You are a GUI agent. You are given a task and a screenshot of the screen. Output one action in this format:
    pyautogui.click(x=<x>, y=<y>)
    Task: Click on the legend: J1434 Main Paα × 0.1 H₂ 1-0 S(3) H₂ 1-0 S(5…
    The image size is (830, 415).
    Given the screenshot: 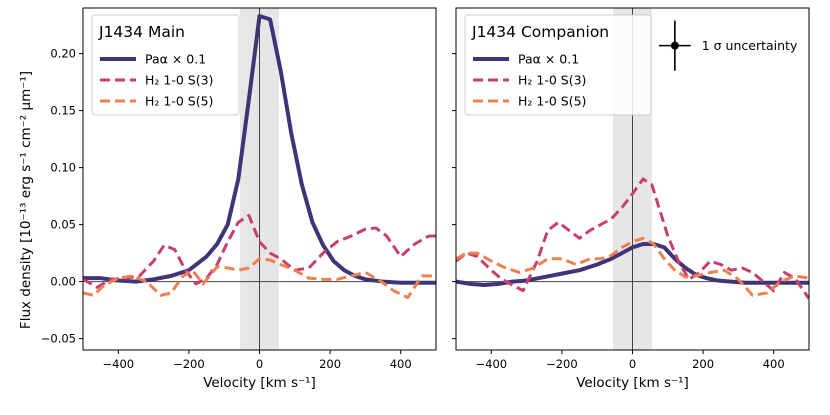 What is the action you would take?
    pyautogui.click(x=165, y=65)
    